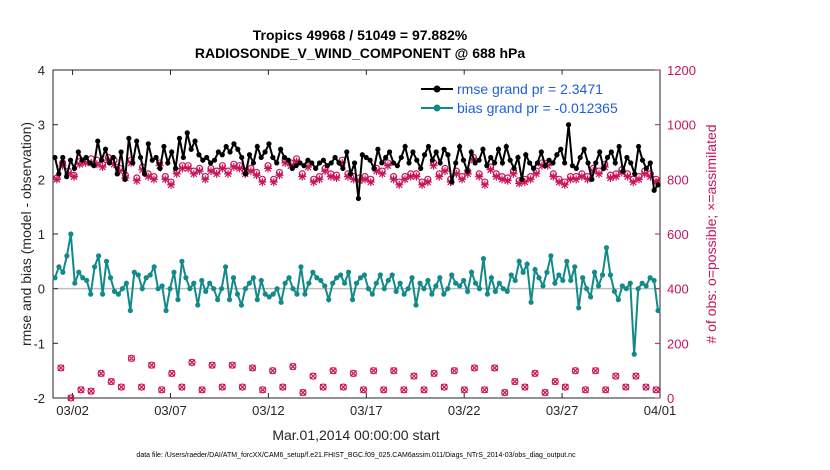 The width and height of the screenshot is (830, 470). What do you see at coordinates (670, 398) in the screenshot?
I see `y-tick-label-right: 0` at bounding box center [670, 398].